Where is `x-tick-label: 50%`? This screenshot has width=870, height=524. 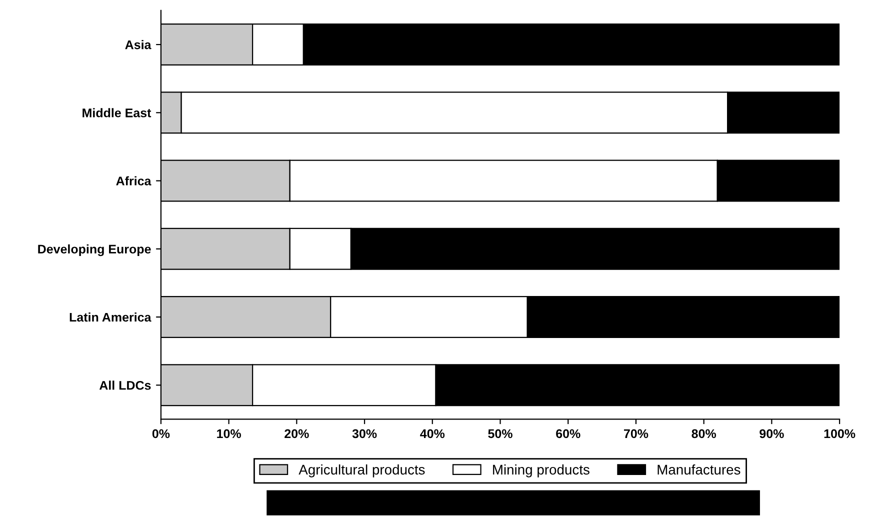
x-tick-label: 50% is located at coordinates (500, 433).